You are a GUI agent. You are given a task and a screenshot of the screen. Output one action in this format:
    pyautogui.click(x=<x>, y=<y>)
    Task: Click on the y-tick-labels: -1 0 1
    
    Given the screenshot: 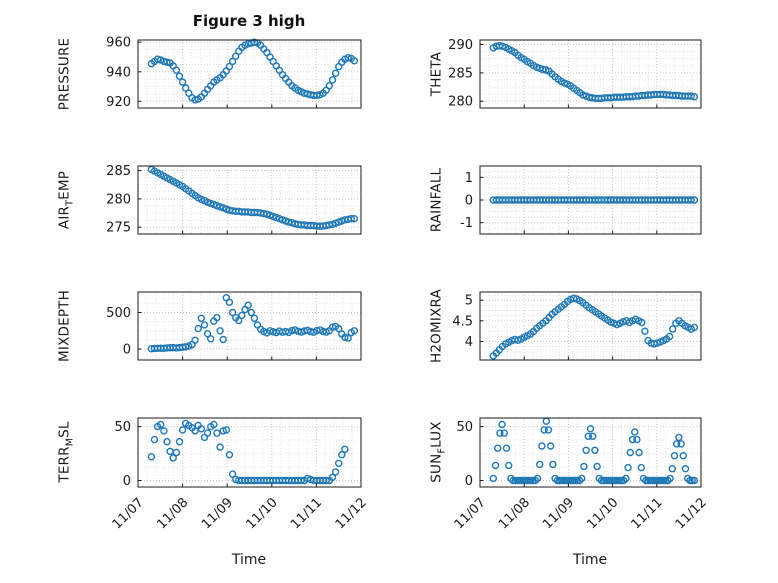 What is the action you would take?
    pyautogui.click(x=466, y=201)
    